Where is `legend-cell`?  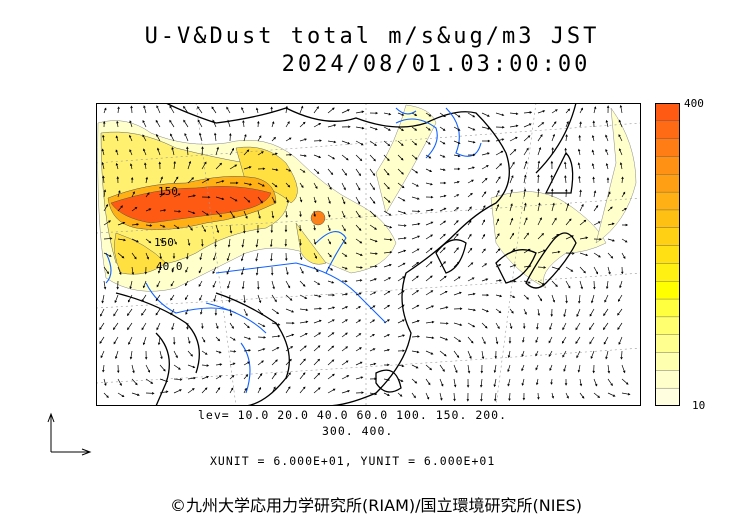 legend-cell is located at coordinates (667, 130).